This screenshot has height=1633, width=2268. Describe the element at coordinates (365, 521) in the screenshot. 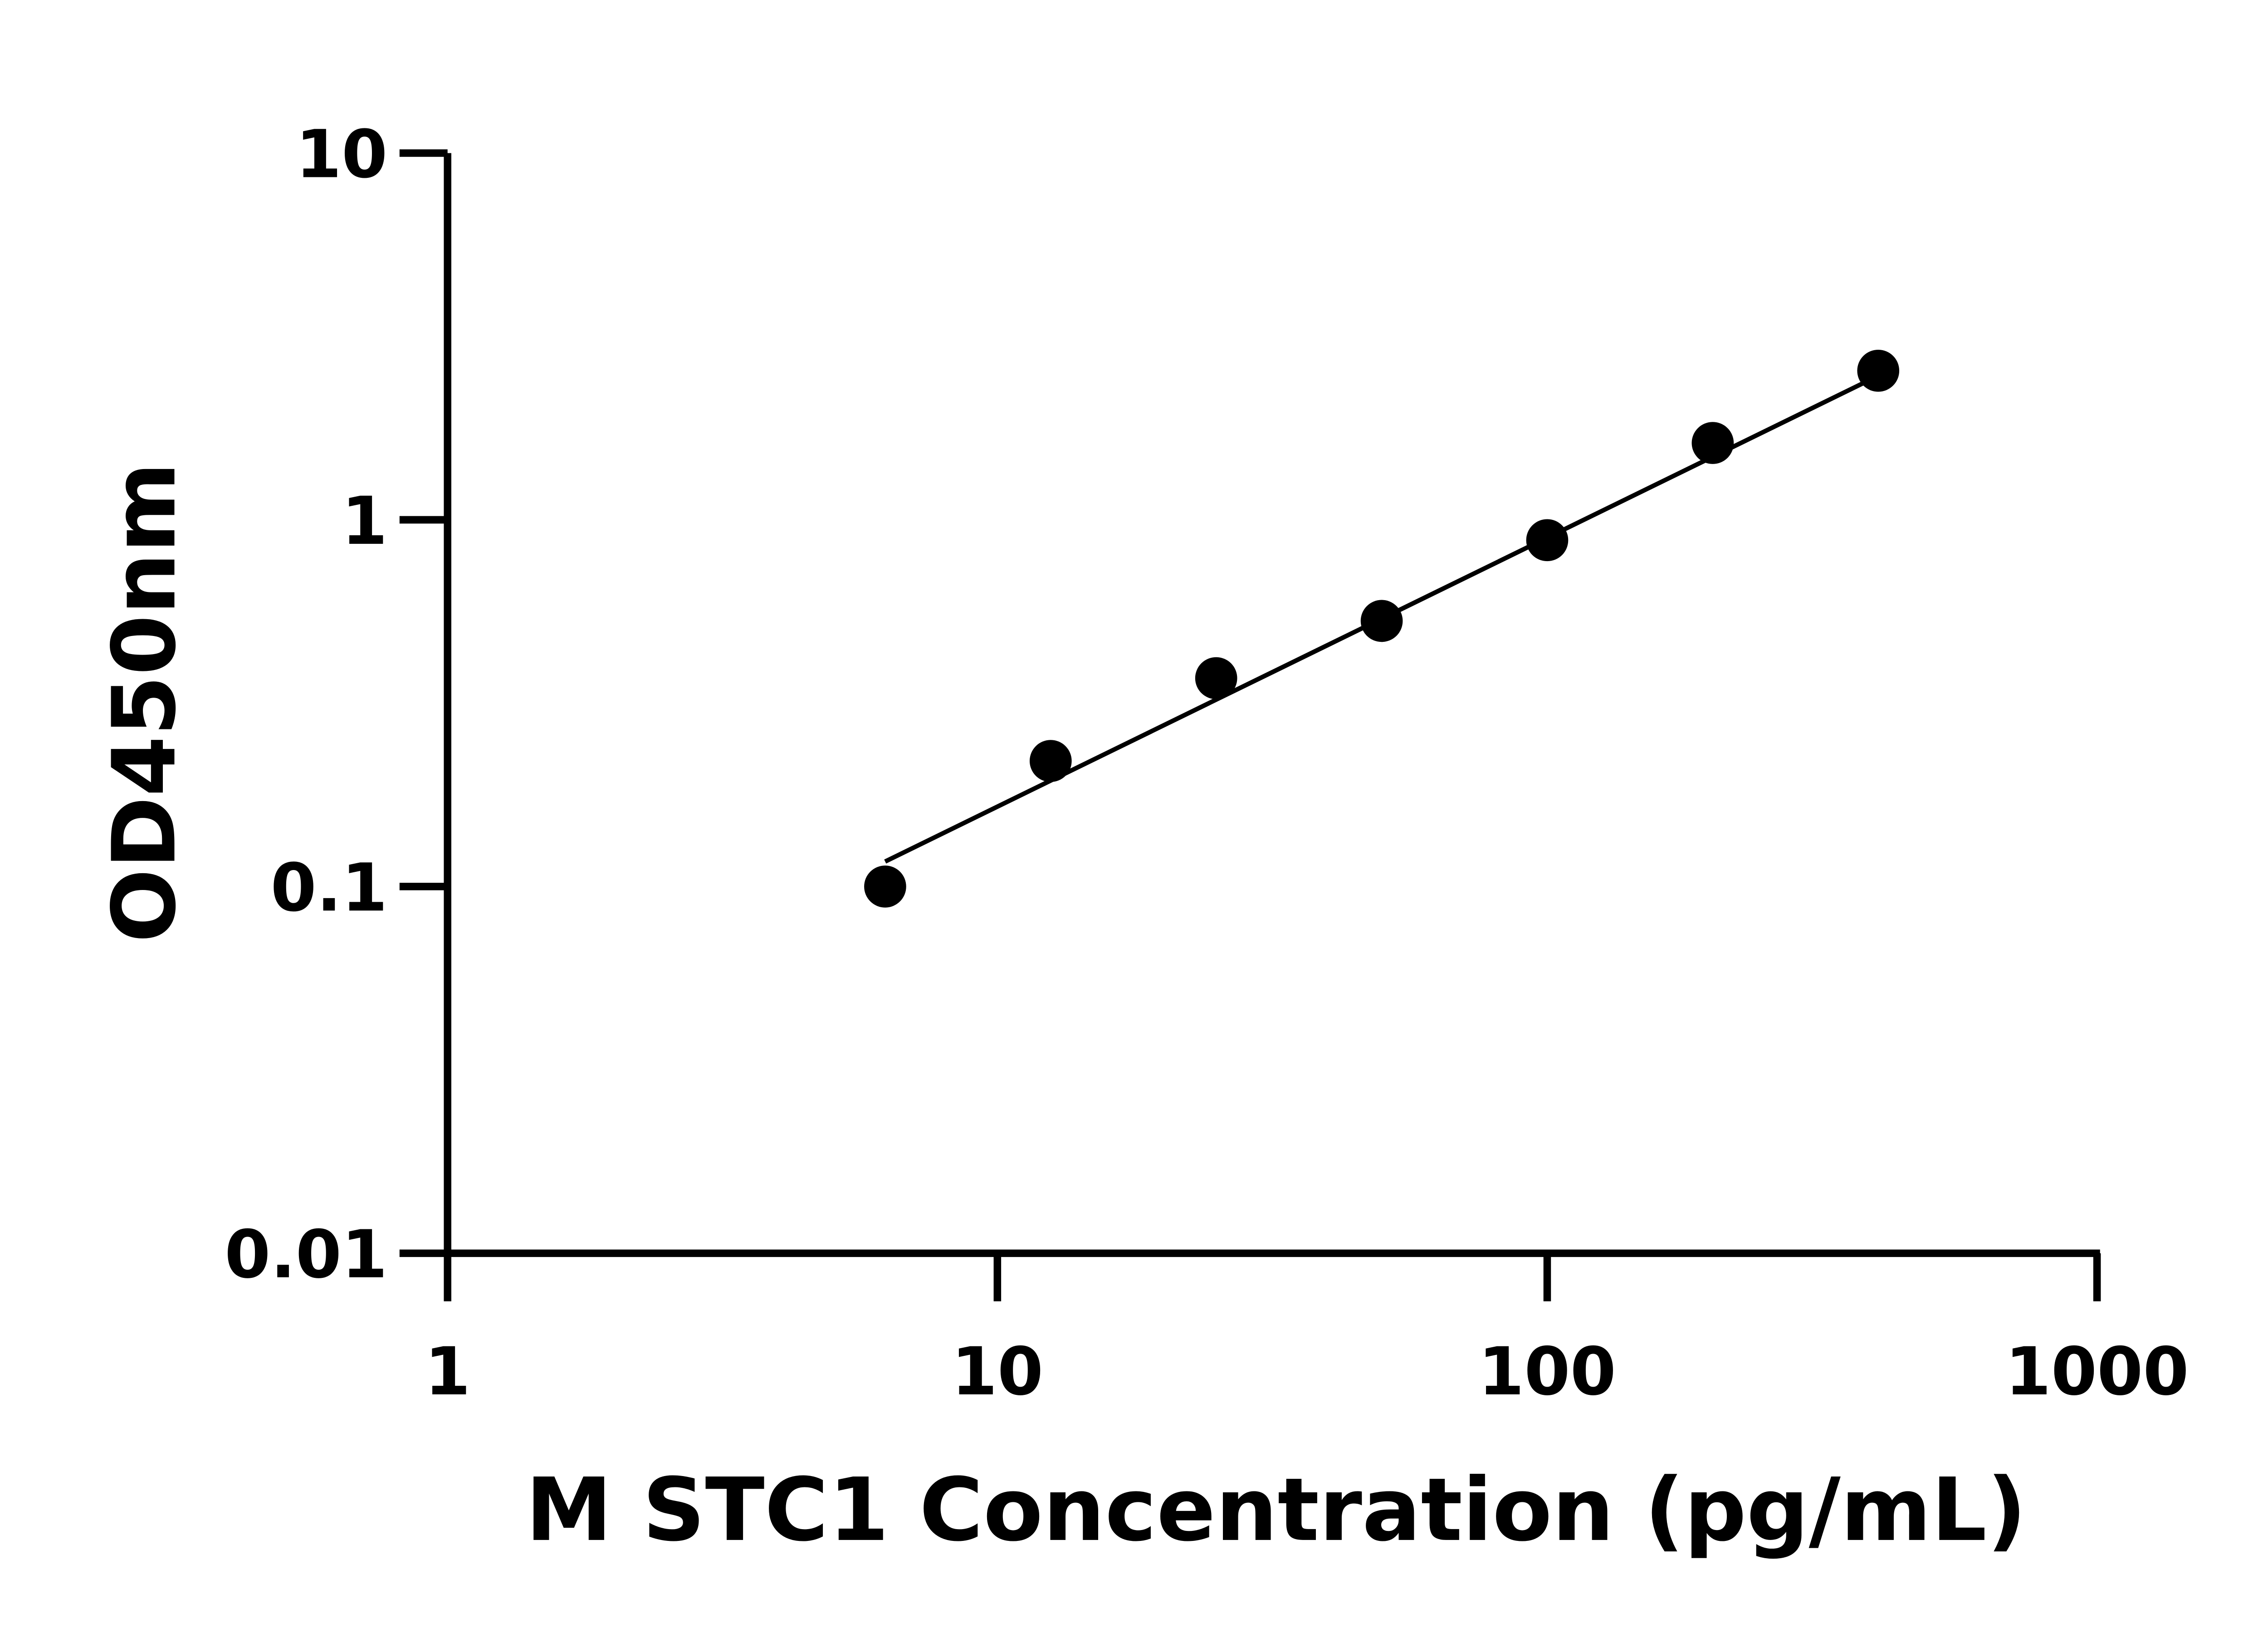

I see `y-tick-label: 1` at that location.